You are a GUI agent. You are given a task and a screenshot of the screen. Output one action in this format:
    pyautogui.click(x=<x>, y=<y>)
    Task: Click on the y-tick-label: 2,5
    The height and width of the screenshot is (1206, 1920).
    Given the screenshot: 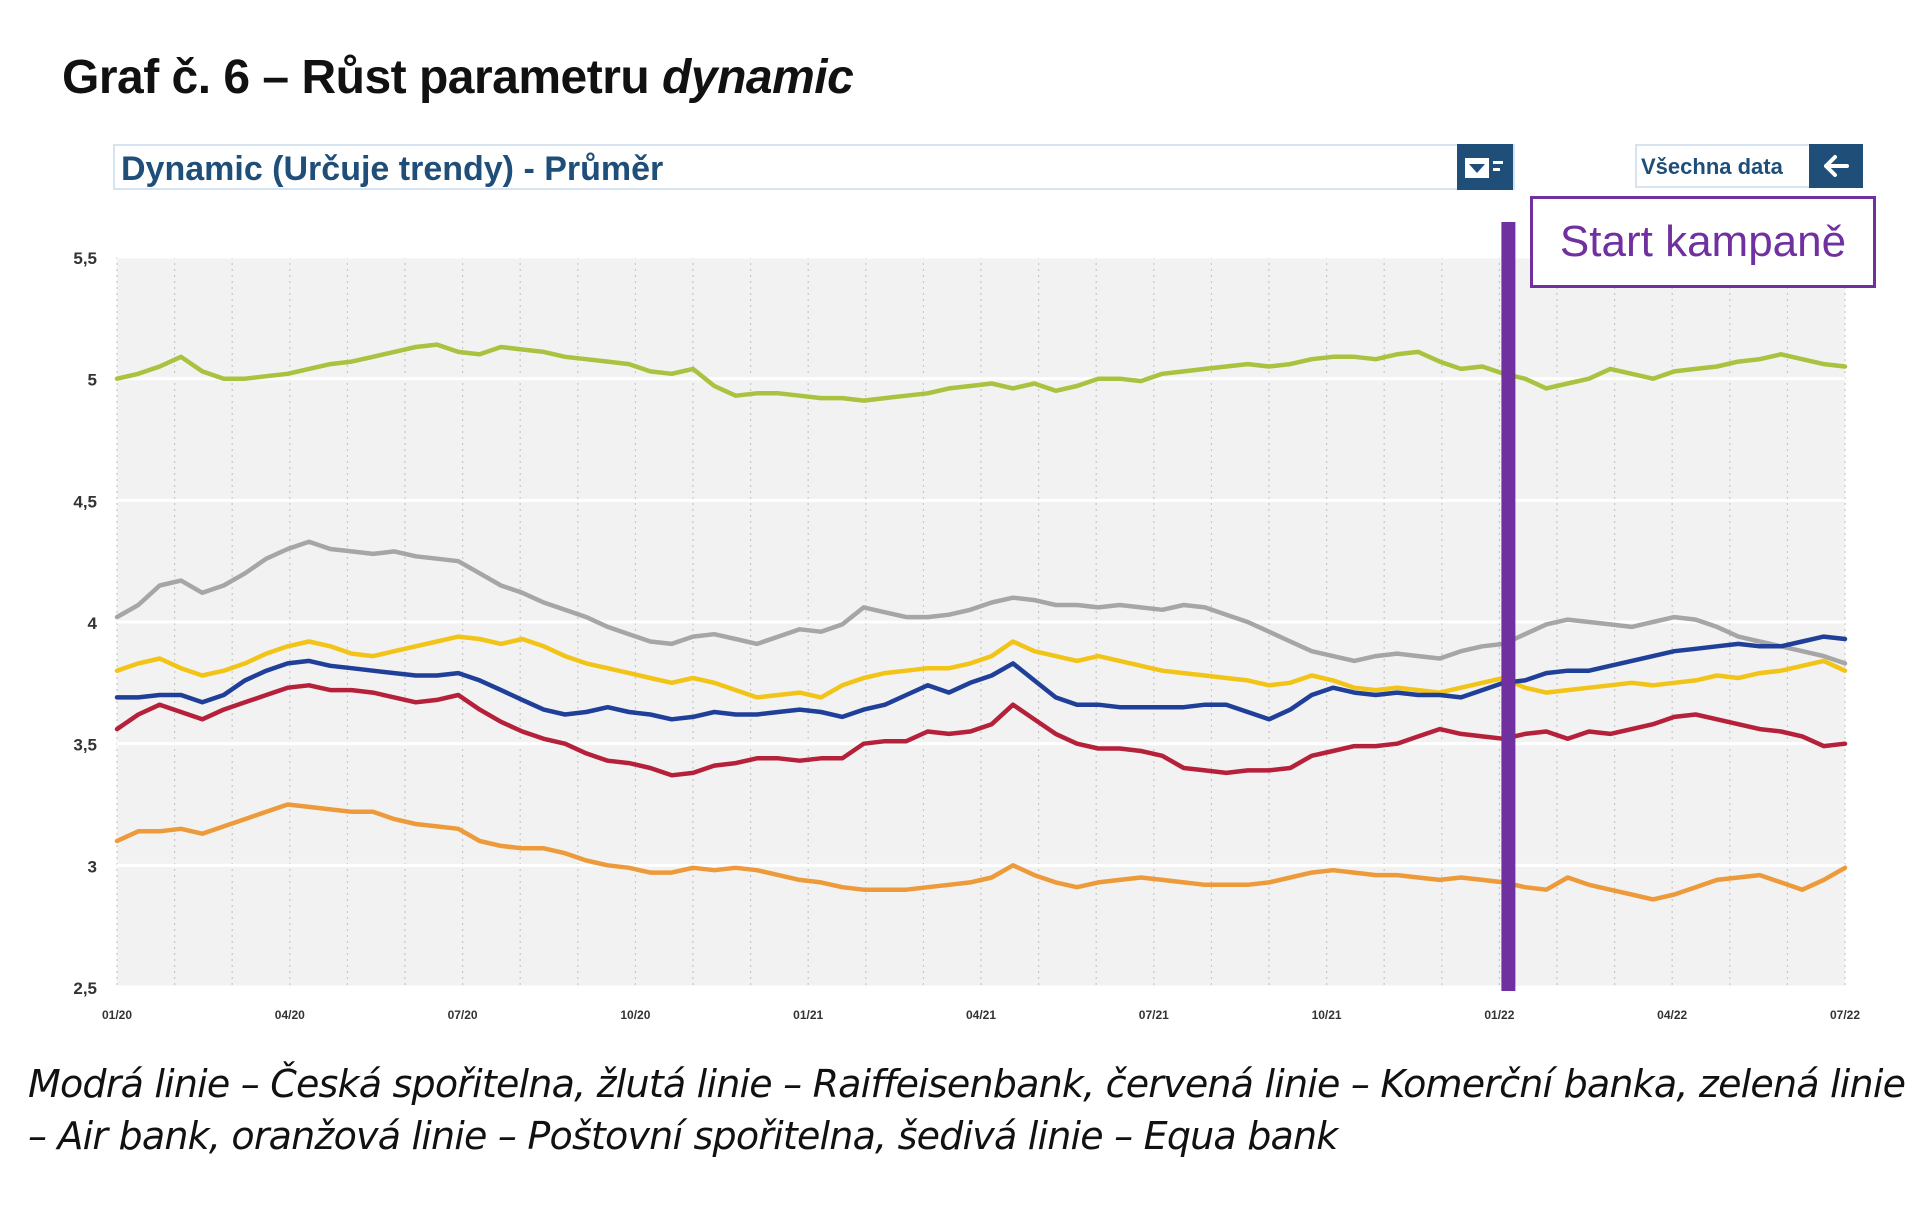 What is the action you would take?
    pyautogui.click(x=85, y=988)
    